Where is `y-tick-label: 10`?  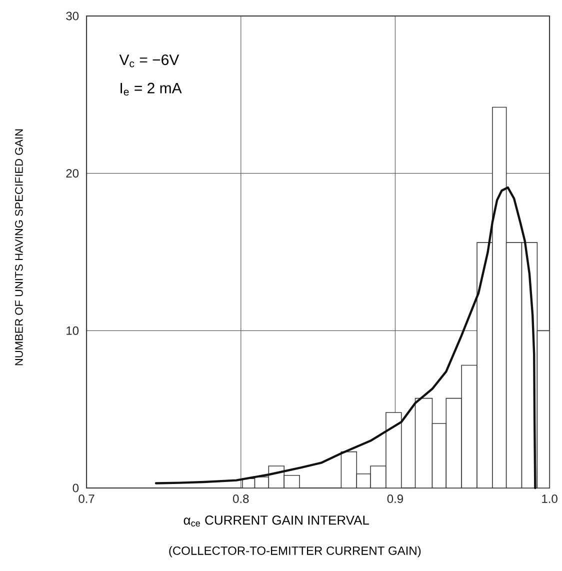
y-tick-label: 10 is located at coordinates (72, 330).